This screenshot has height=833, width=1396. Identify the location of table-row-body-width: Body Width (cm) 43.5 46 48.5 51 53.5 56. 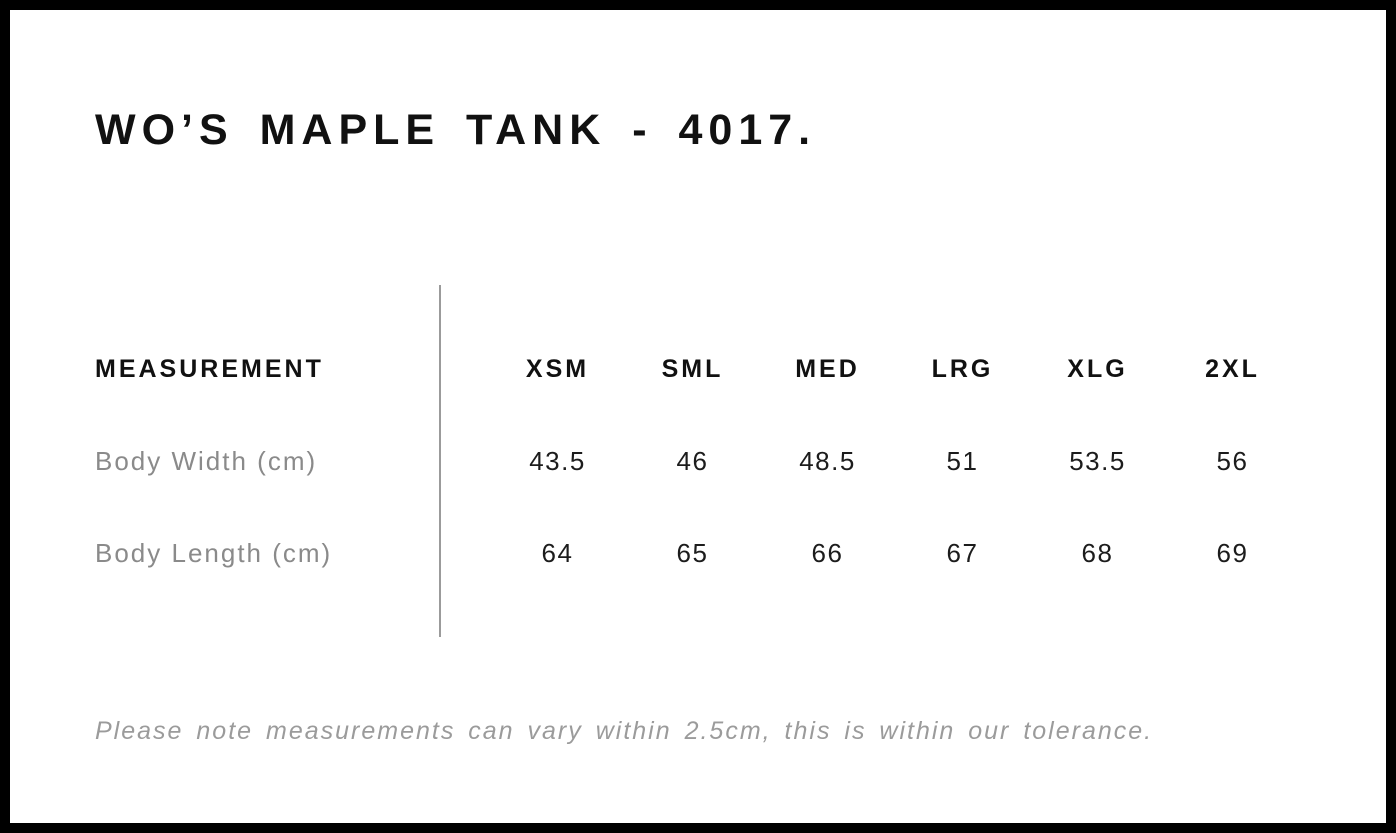
(697, 461).